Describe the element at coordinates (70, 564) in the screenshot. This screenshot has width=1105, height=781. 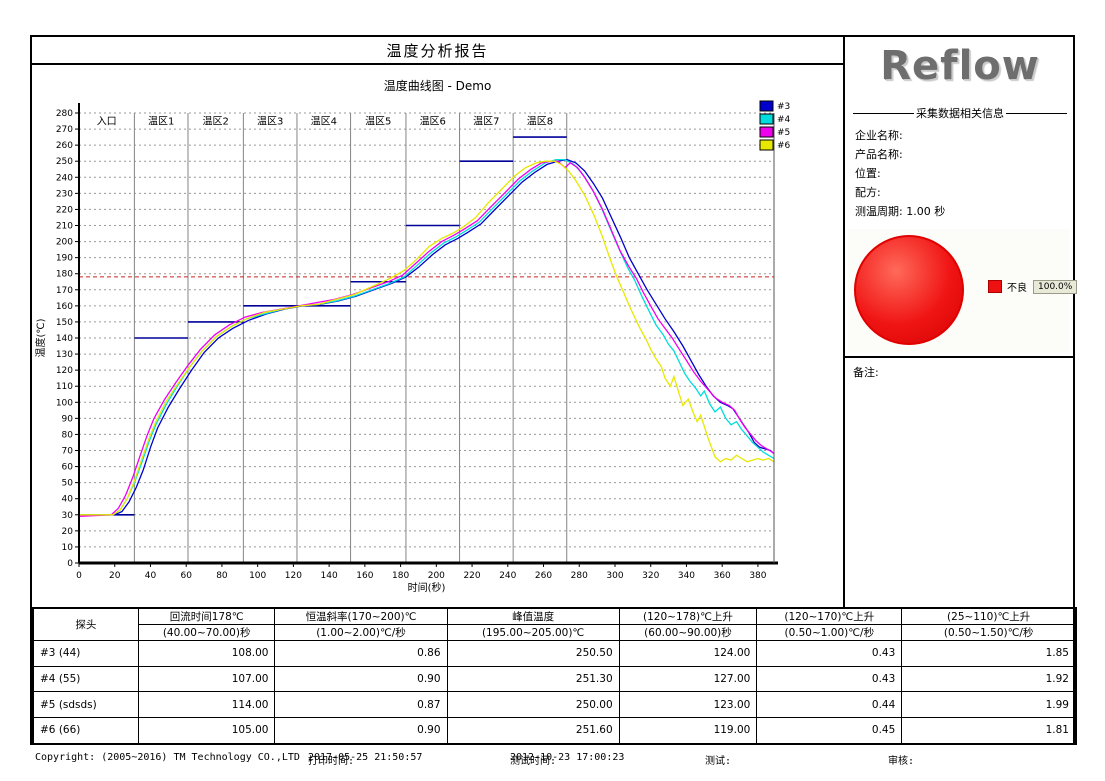
I see `y-tick-label: 0` at that location.